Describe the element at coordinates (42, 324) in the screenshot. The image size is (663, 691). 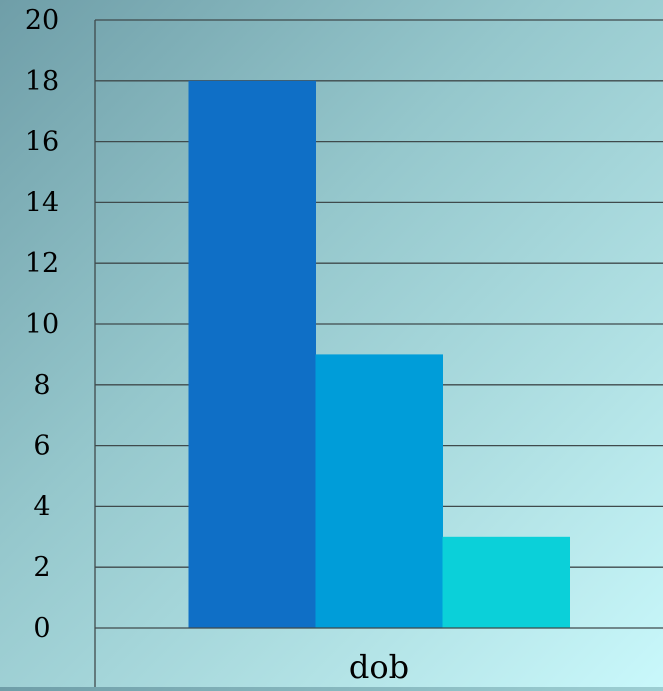
I see `y-tick-label: 10` at that location.